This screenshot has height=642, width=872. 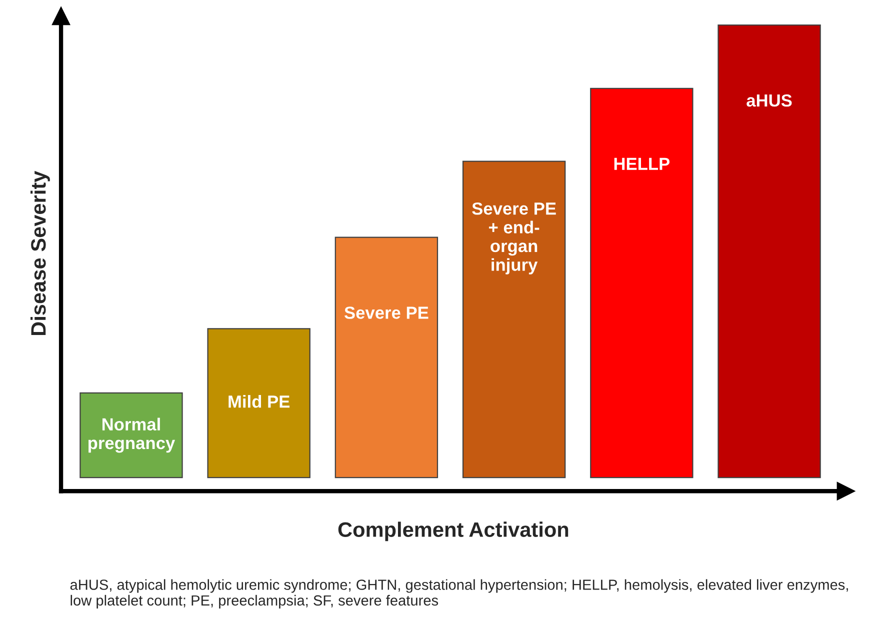 What do you see at coordinates (40, 253) in the screenshot?
I see `y-axis-title: Disease Severity` at bounding box center [40, 253].